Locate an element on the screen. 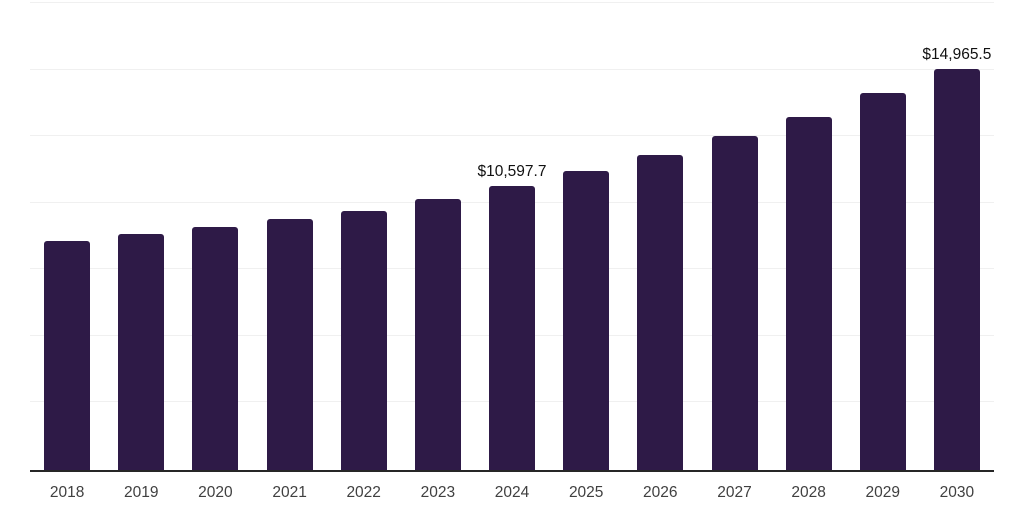  bar-2027 is located at coordinates (734, 303).